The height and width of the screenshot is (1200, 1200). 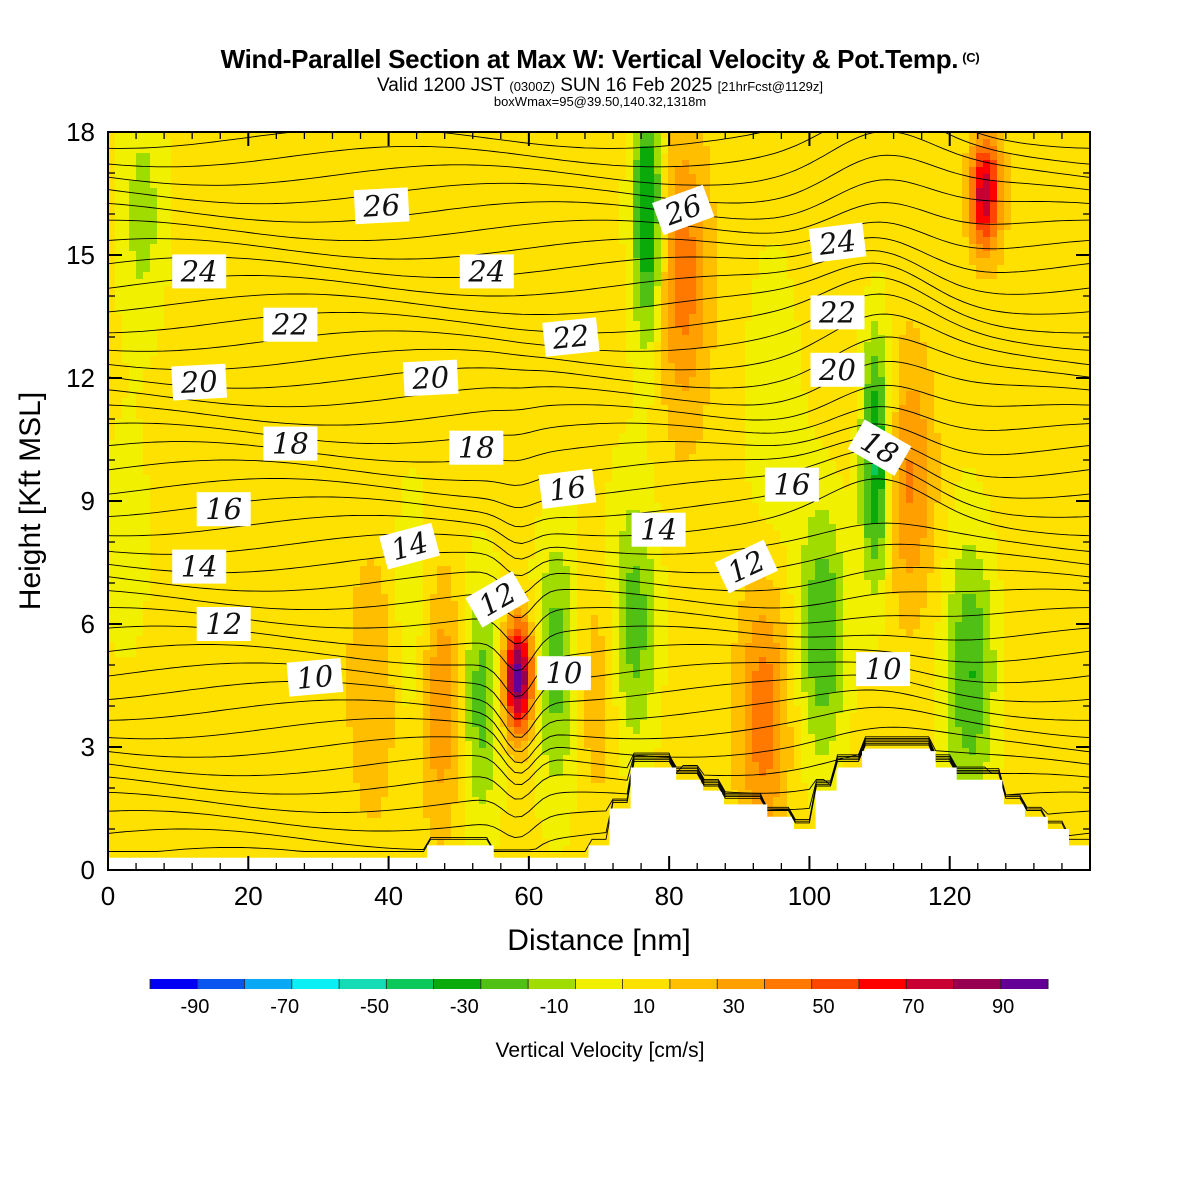 I want to click on box-info: boxWmax=95@39.50,140.32,1318m, so click(x=600, y=101).